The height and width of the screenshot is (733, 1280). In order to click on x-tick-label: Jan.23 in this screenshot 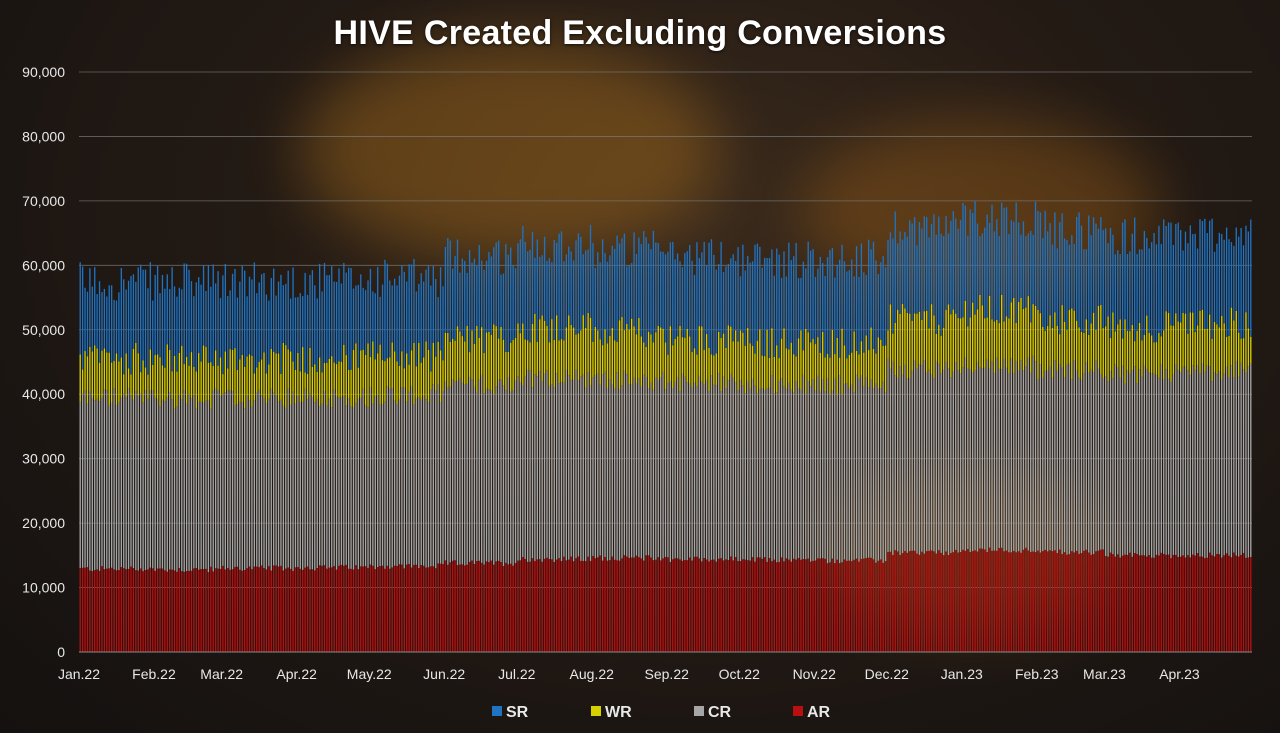, I will do `click(962, 674)`.